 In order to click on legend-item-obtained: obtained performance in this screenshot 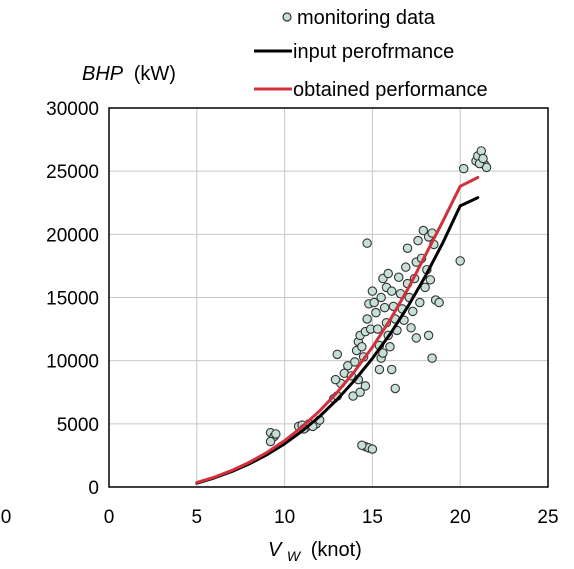, I will do `click(371, 90)`.